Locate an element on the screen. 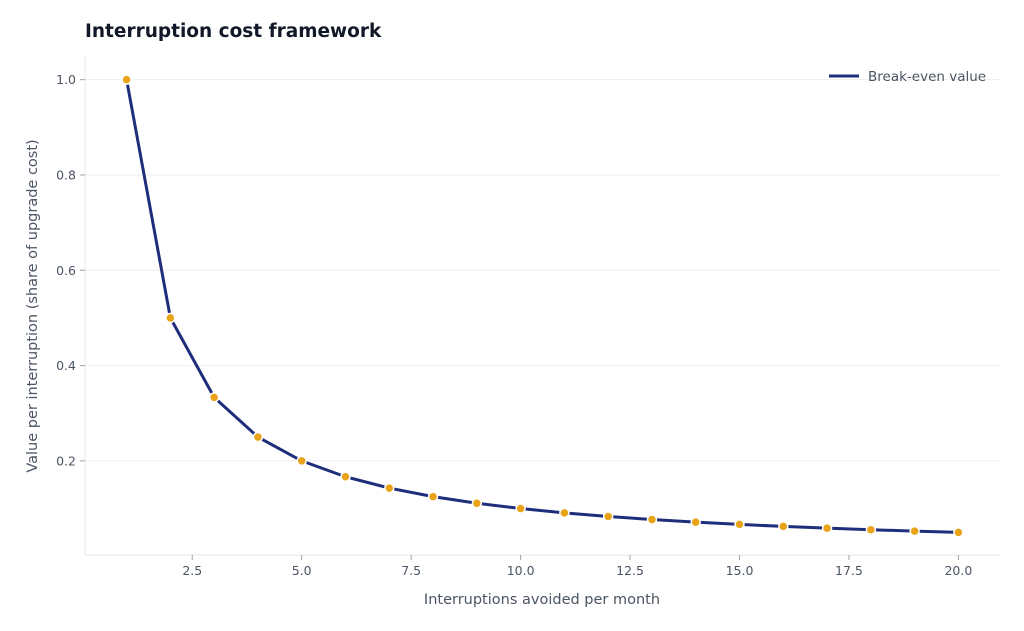 The height and width of the screenshot is (631, 1024). y-ticks: 0.2 0.4 0.6 0.8 1.0 is located at coordinates (70, 270).